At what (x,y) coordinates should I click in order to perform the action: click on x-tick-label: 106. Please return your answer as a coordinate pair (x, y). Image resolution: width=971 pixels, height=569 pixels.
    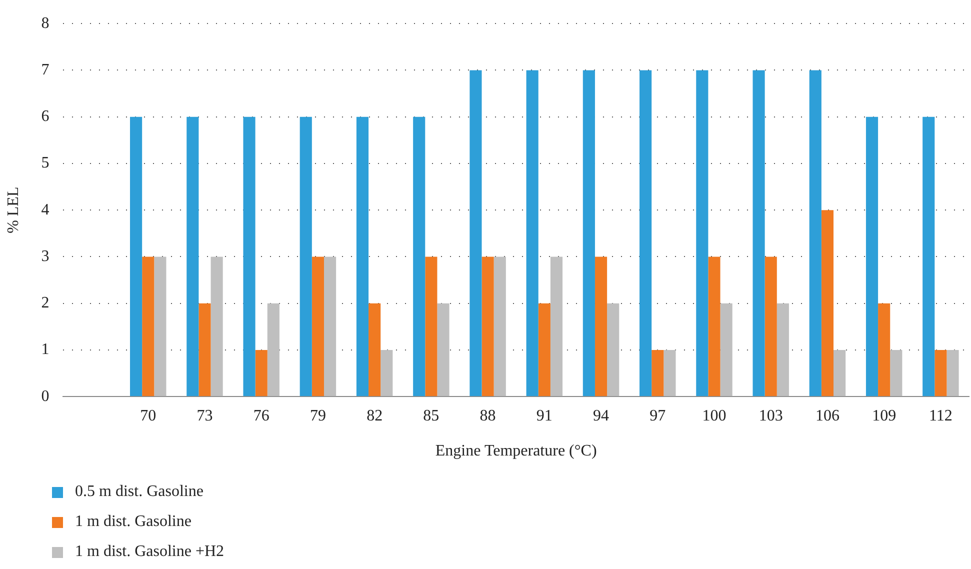
    Looking at the image, I should click on (827, 415).